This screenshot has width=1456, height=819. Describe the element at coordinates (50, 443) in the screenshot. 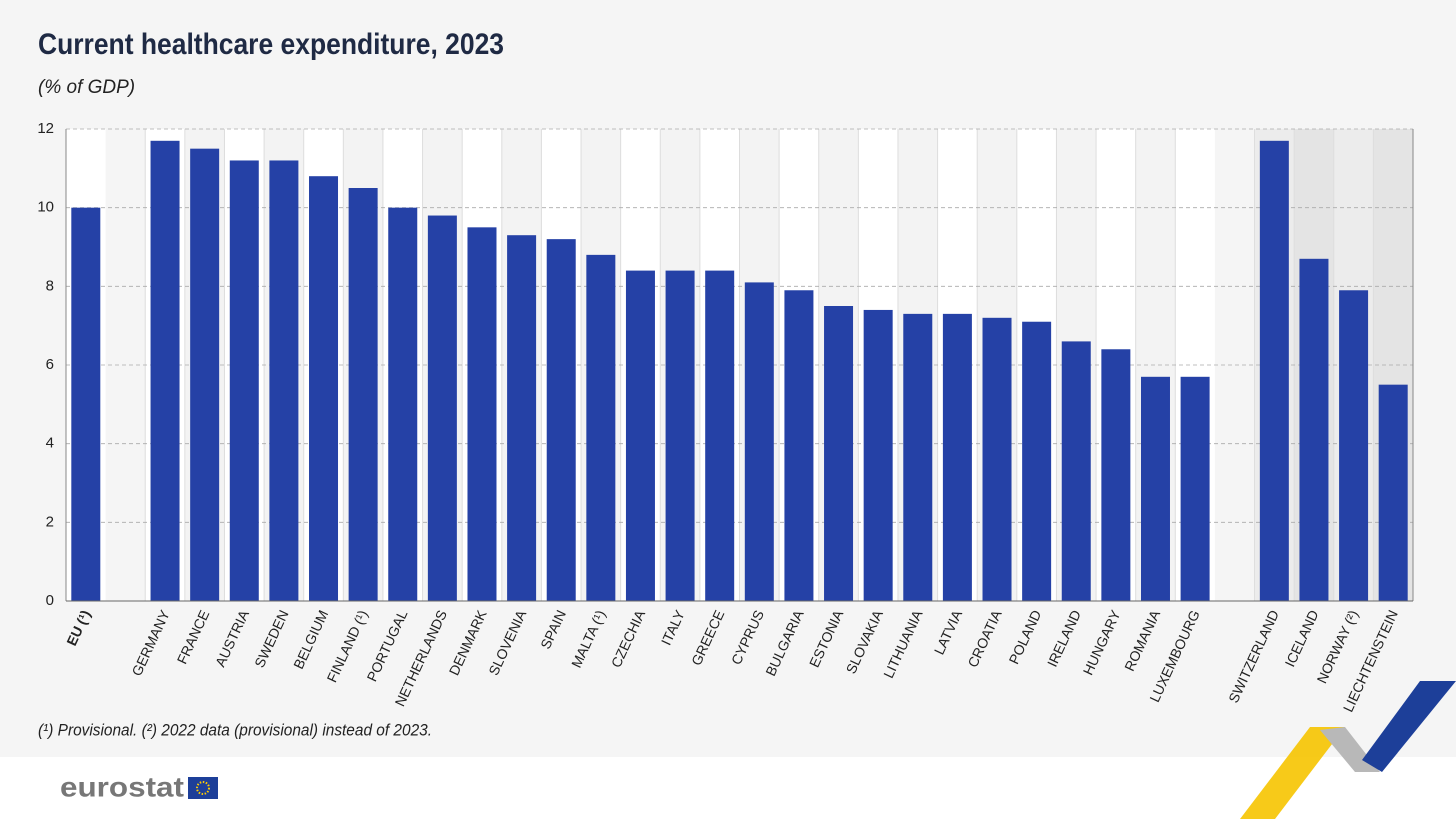

I see `y-tick-label: 4` at that location.